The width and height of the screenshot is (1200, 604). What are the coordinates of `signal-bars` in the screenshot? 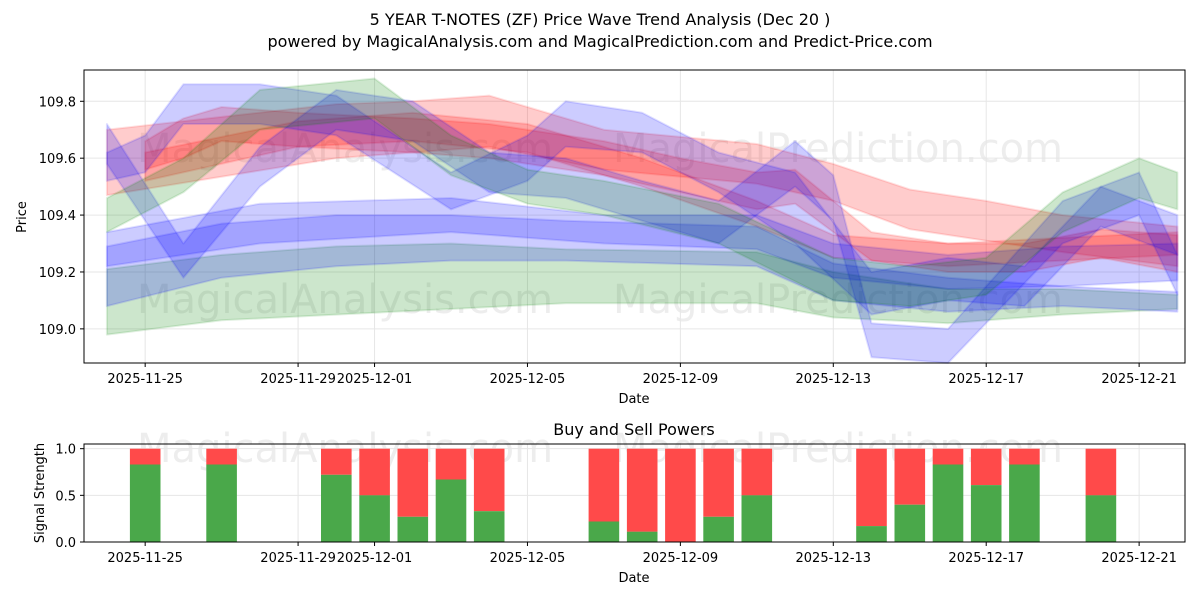 It's located at (623, 495).